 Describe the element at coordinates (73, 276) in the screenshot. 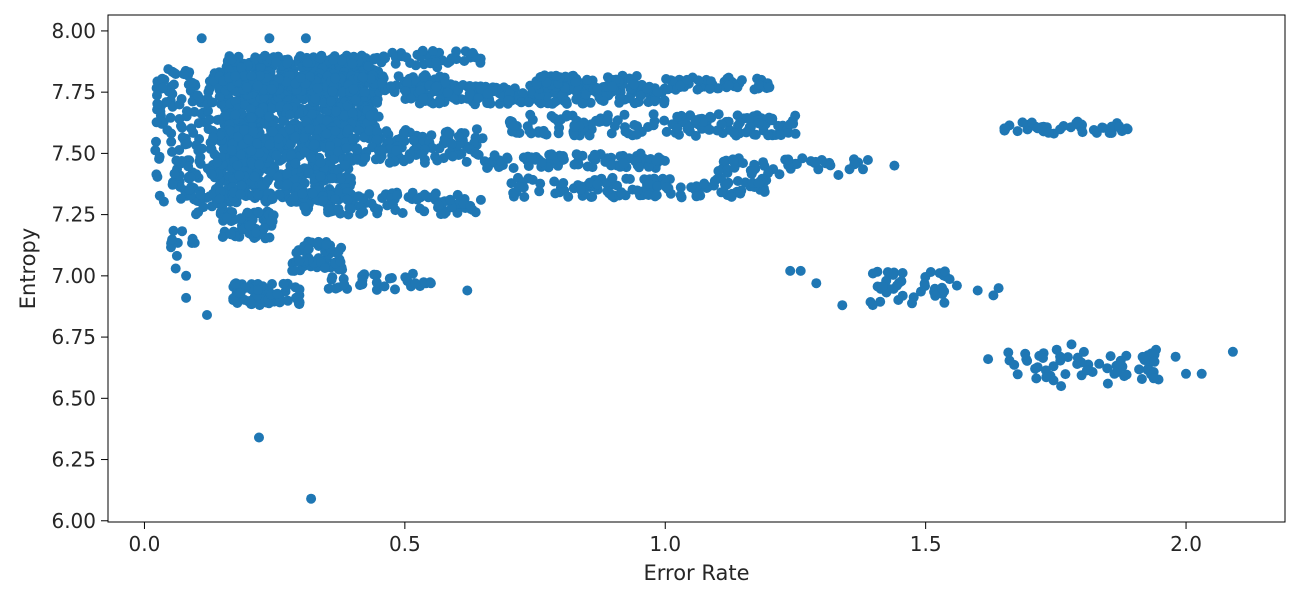

I see `y-tick-label: 7.00` at that location.